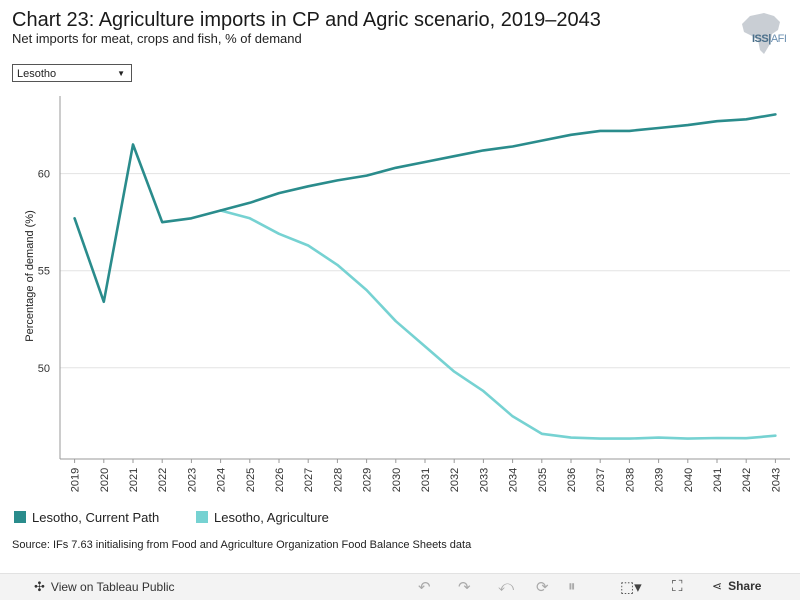  I want to click on x-tick-label: 2038, so click(630, 480).